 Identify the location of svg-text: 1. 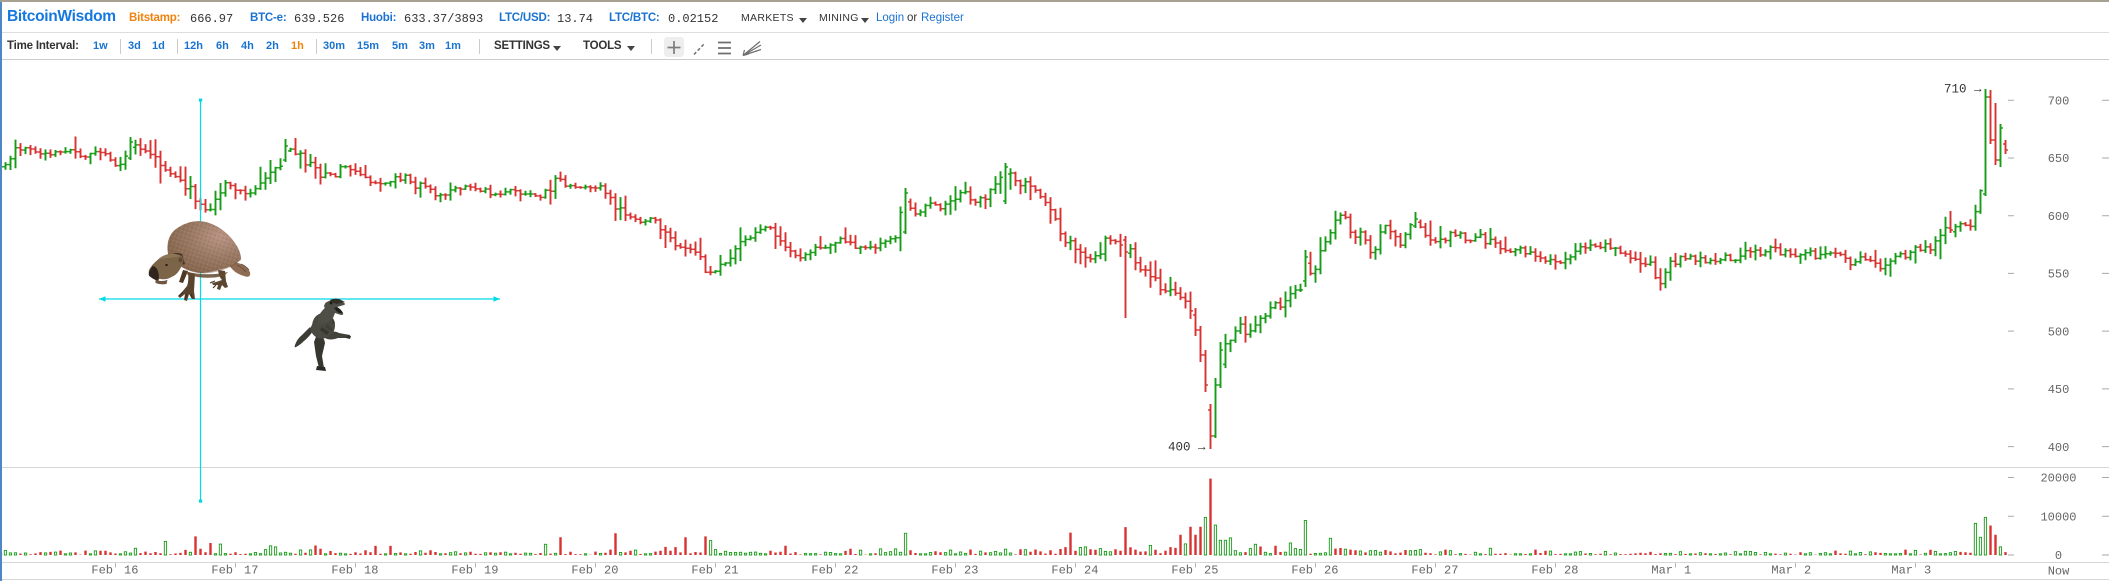
(1687, 571).